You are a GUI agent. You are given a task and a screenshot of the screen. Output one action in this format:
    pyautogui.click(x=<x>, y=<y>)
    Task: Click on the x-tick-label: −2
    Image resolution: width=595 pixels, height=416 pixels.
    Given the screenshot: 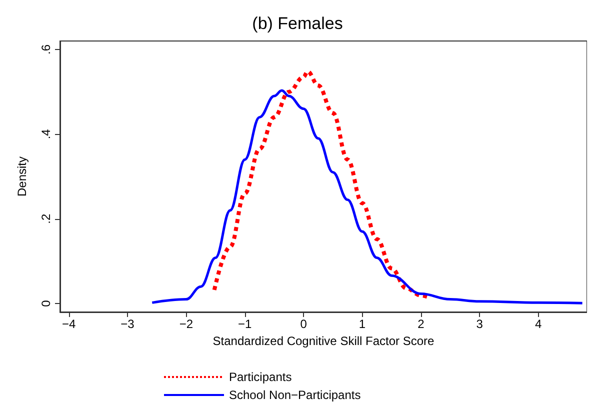 What is the action you would take?
    pyautogui.click(x=186, y=324)
    